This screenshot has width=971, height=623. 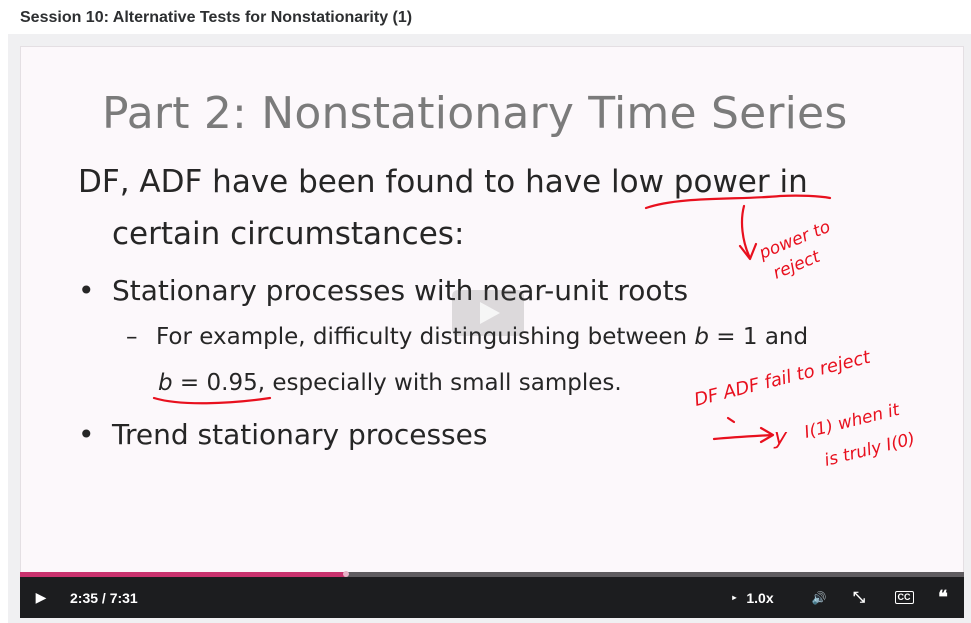 What do you see at coordinates (797, 264) in the screenshot?
I see `note-reject: reject` at bounding box center [797, 264].